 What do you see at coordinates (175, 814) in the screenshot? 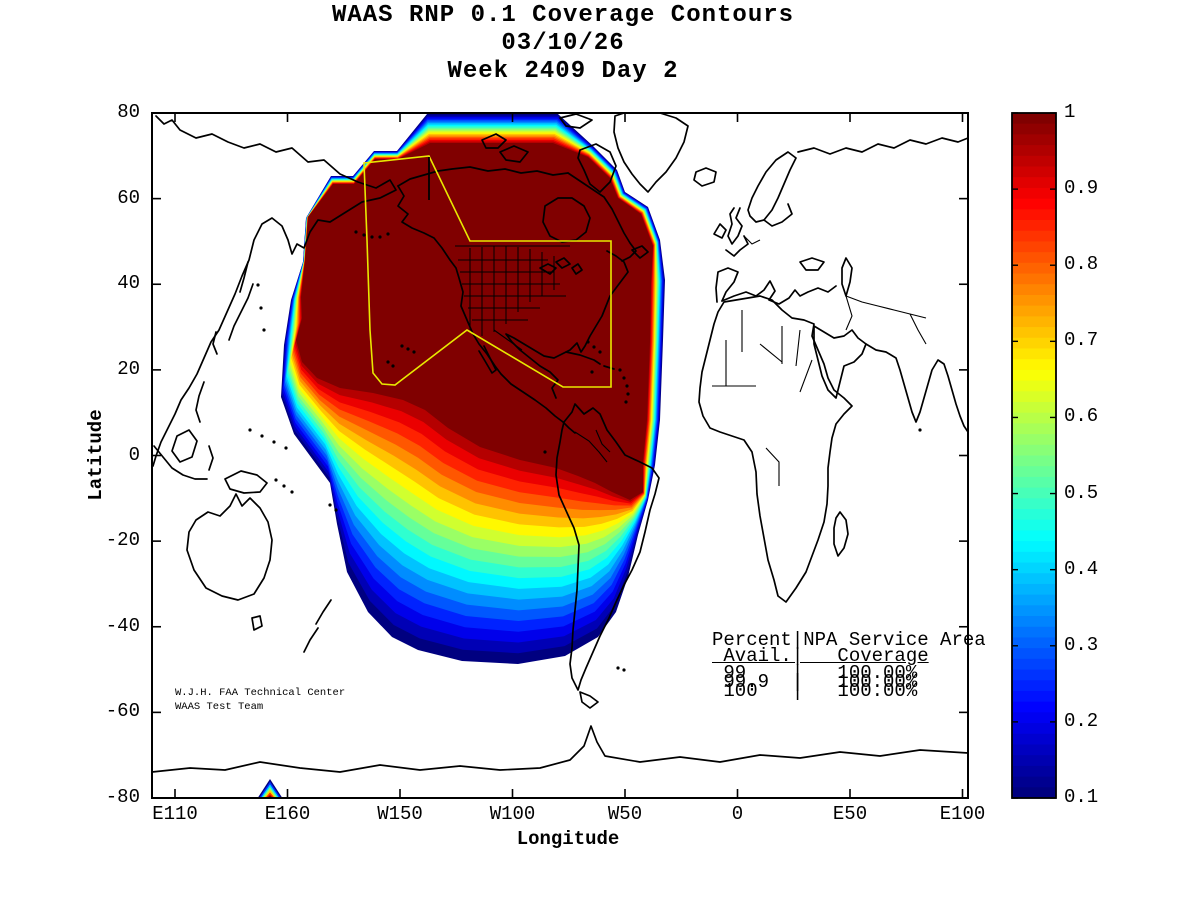
I see `x-tick-label: E110` at bounding box center [175, 814].